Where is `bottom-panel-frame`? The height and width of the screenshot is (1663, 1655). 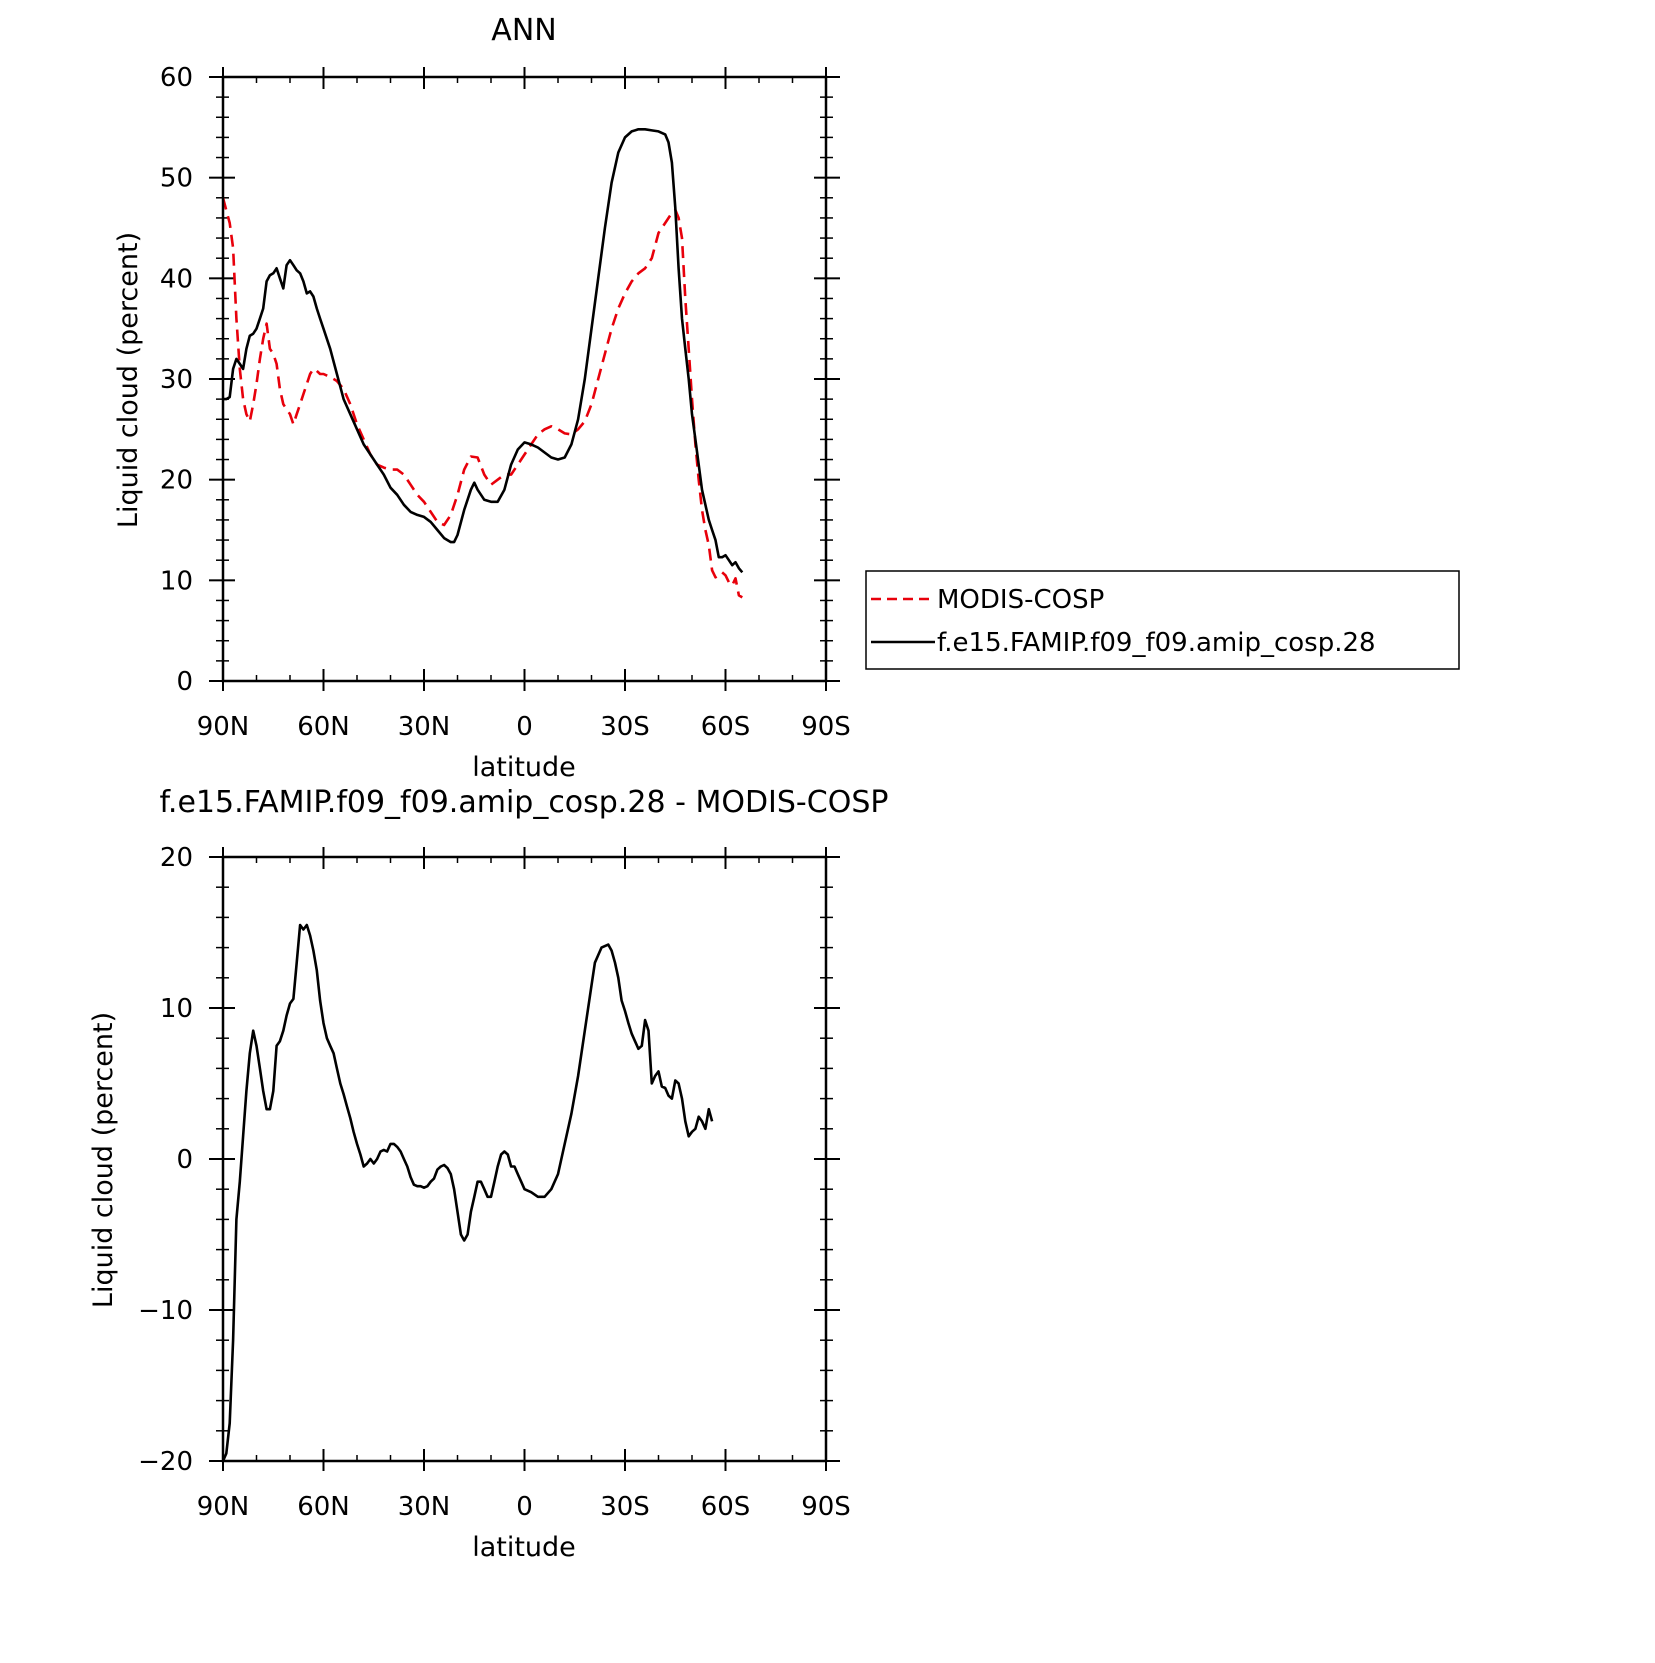
bottom-panel-frame is located at coordinates (524, 1159).